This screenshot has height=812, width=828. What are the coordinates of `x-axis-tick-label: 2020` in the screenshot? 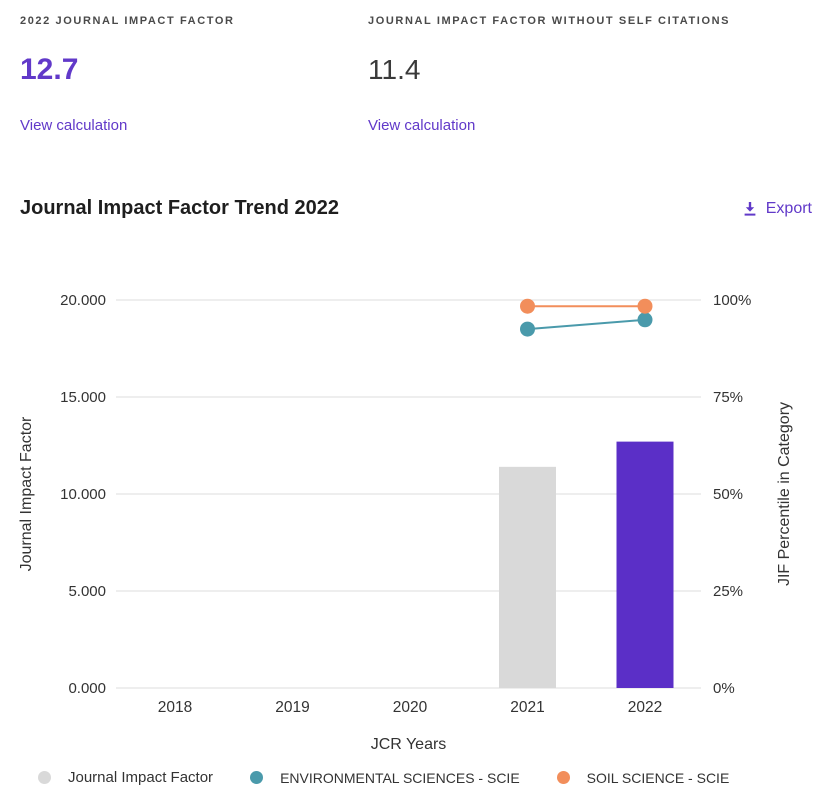 It's located at (410, 707).